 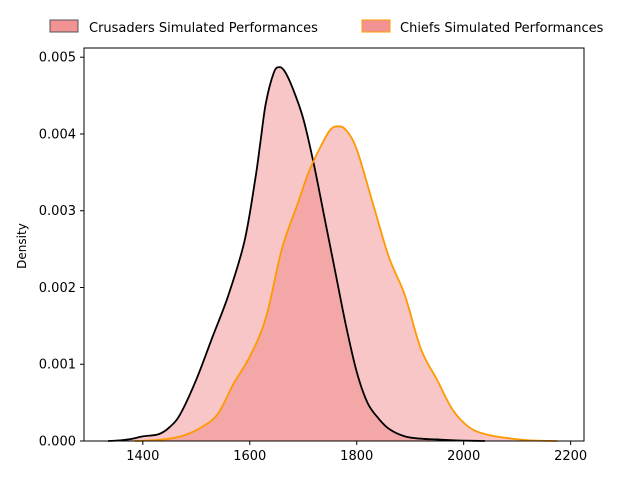 What do you see at coordinates (570, 456) in the screenshot?
I see `x-tick-label: 2200` at bounding box center [570, 456].